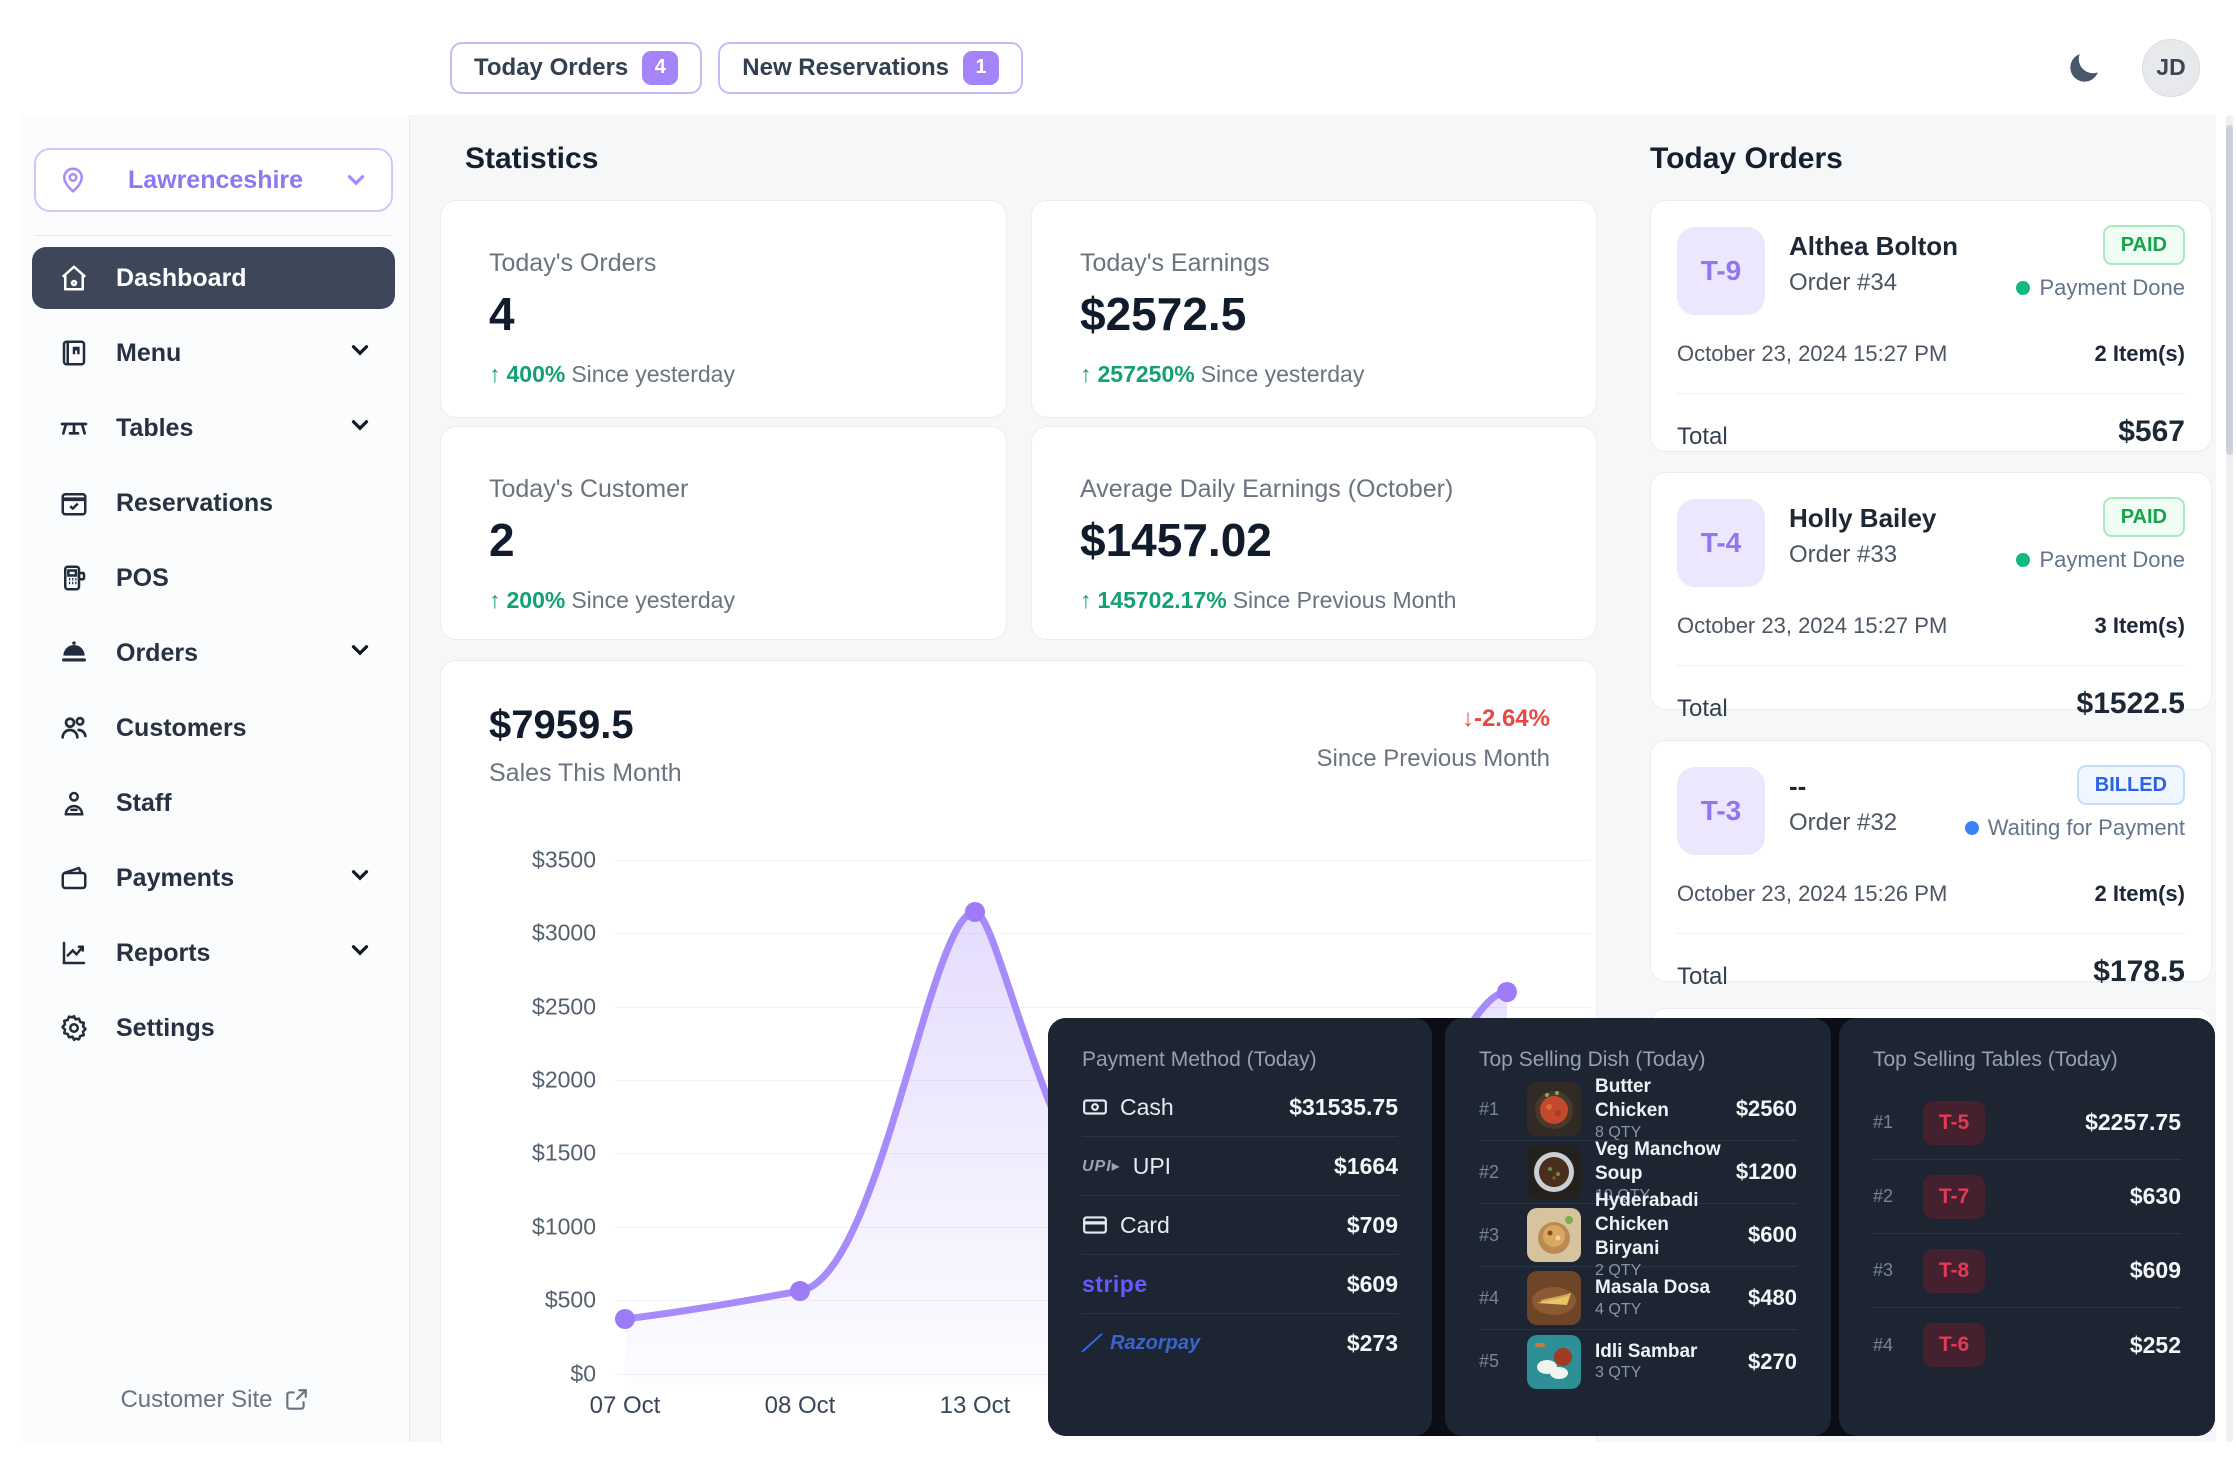 This screenshot has width=2236, height=1462. Describe the element at coordinates (144, 802) in the screenshot. I see `sidebar-item-label: Staff` at that location.